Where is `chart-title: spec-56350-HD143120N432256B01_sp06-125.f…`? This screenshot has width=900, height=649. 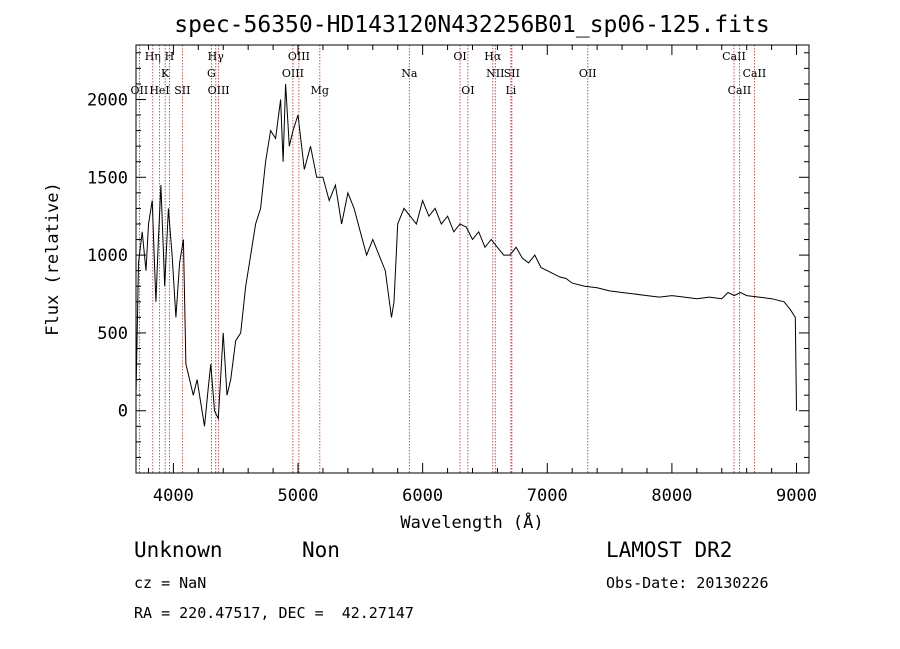
chart-title: spec-56350-HD143120N432256B01_sp06-125.f… is located at coordinates (471, 25).